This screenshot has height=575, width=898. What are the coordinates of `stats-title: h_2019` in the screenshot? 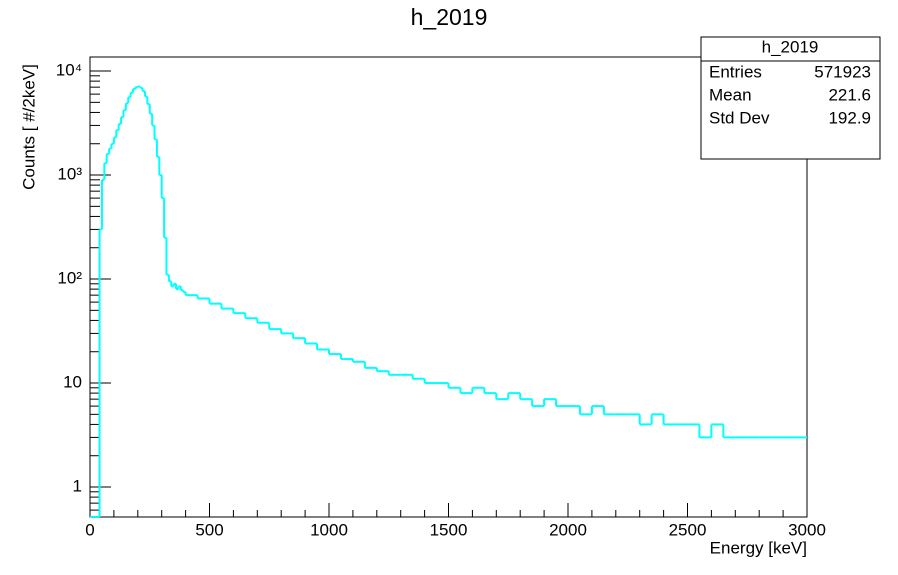 It's located at (790, 46).